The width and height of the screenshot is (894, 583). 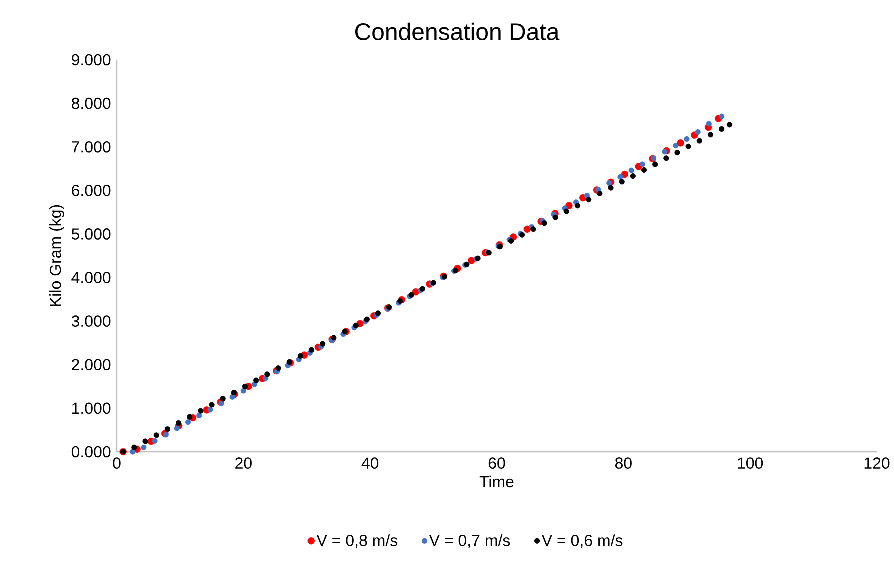 I want to click on y-tick-label: 5.000, so click(x=91, y=234).